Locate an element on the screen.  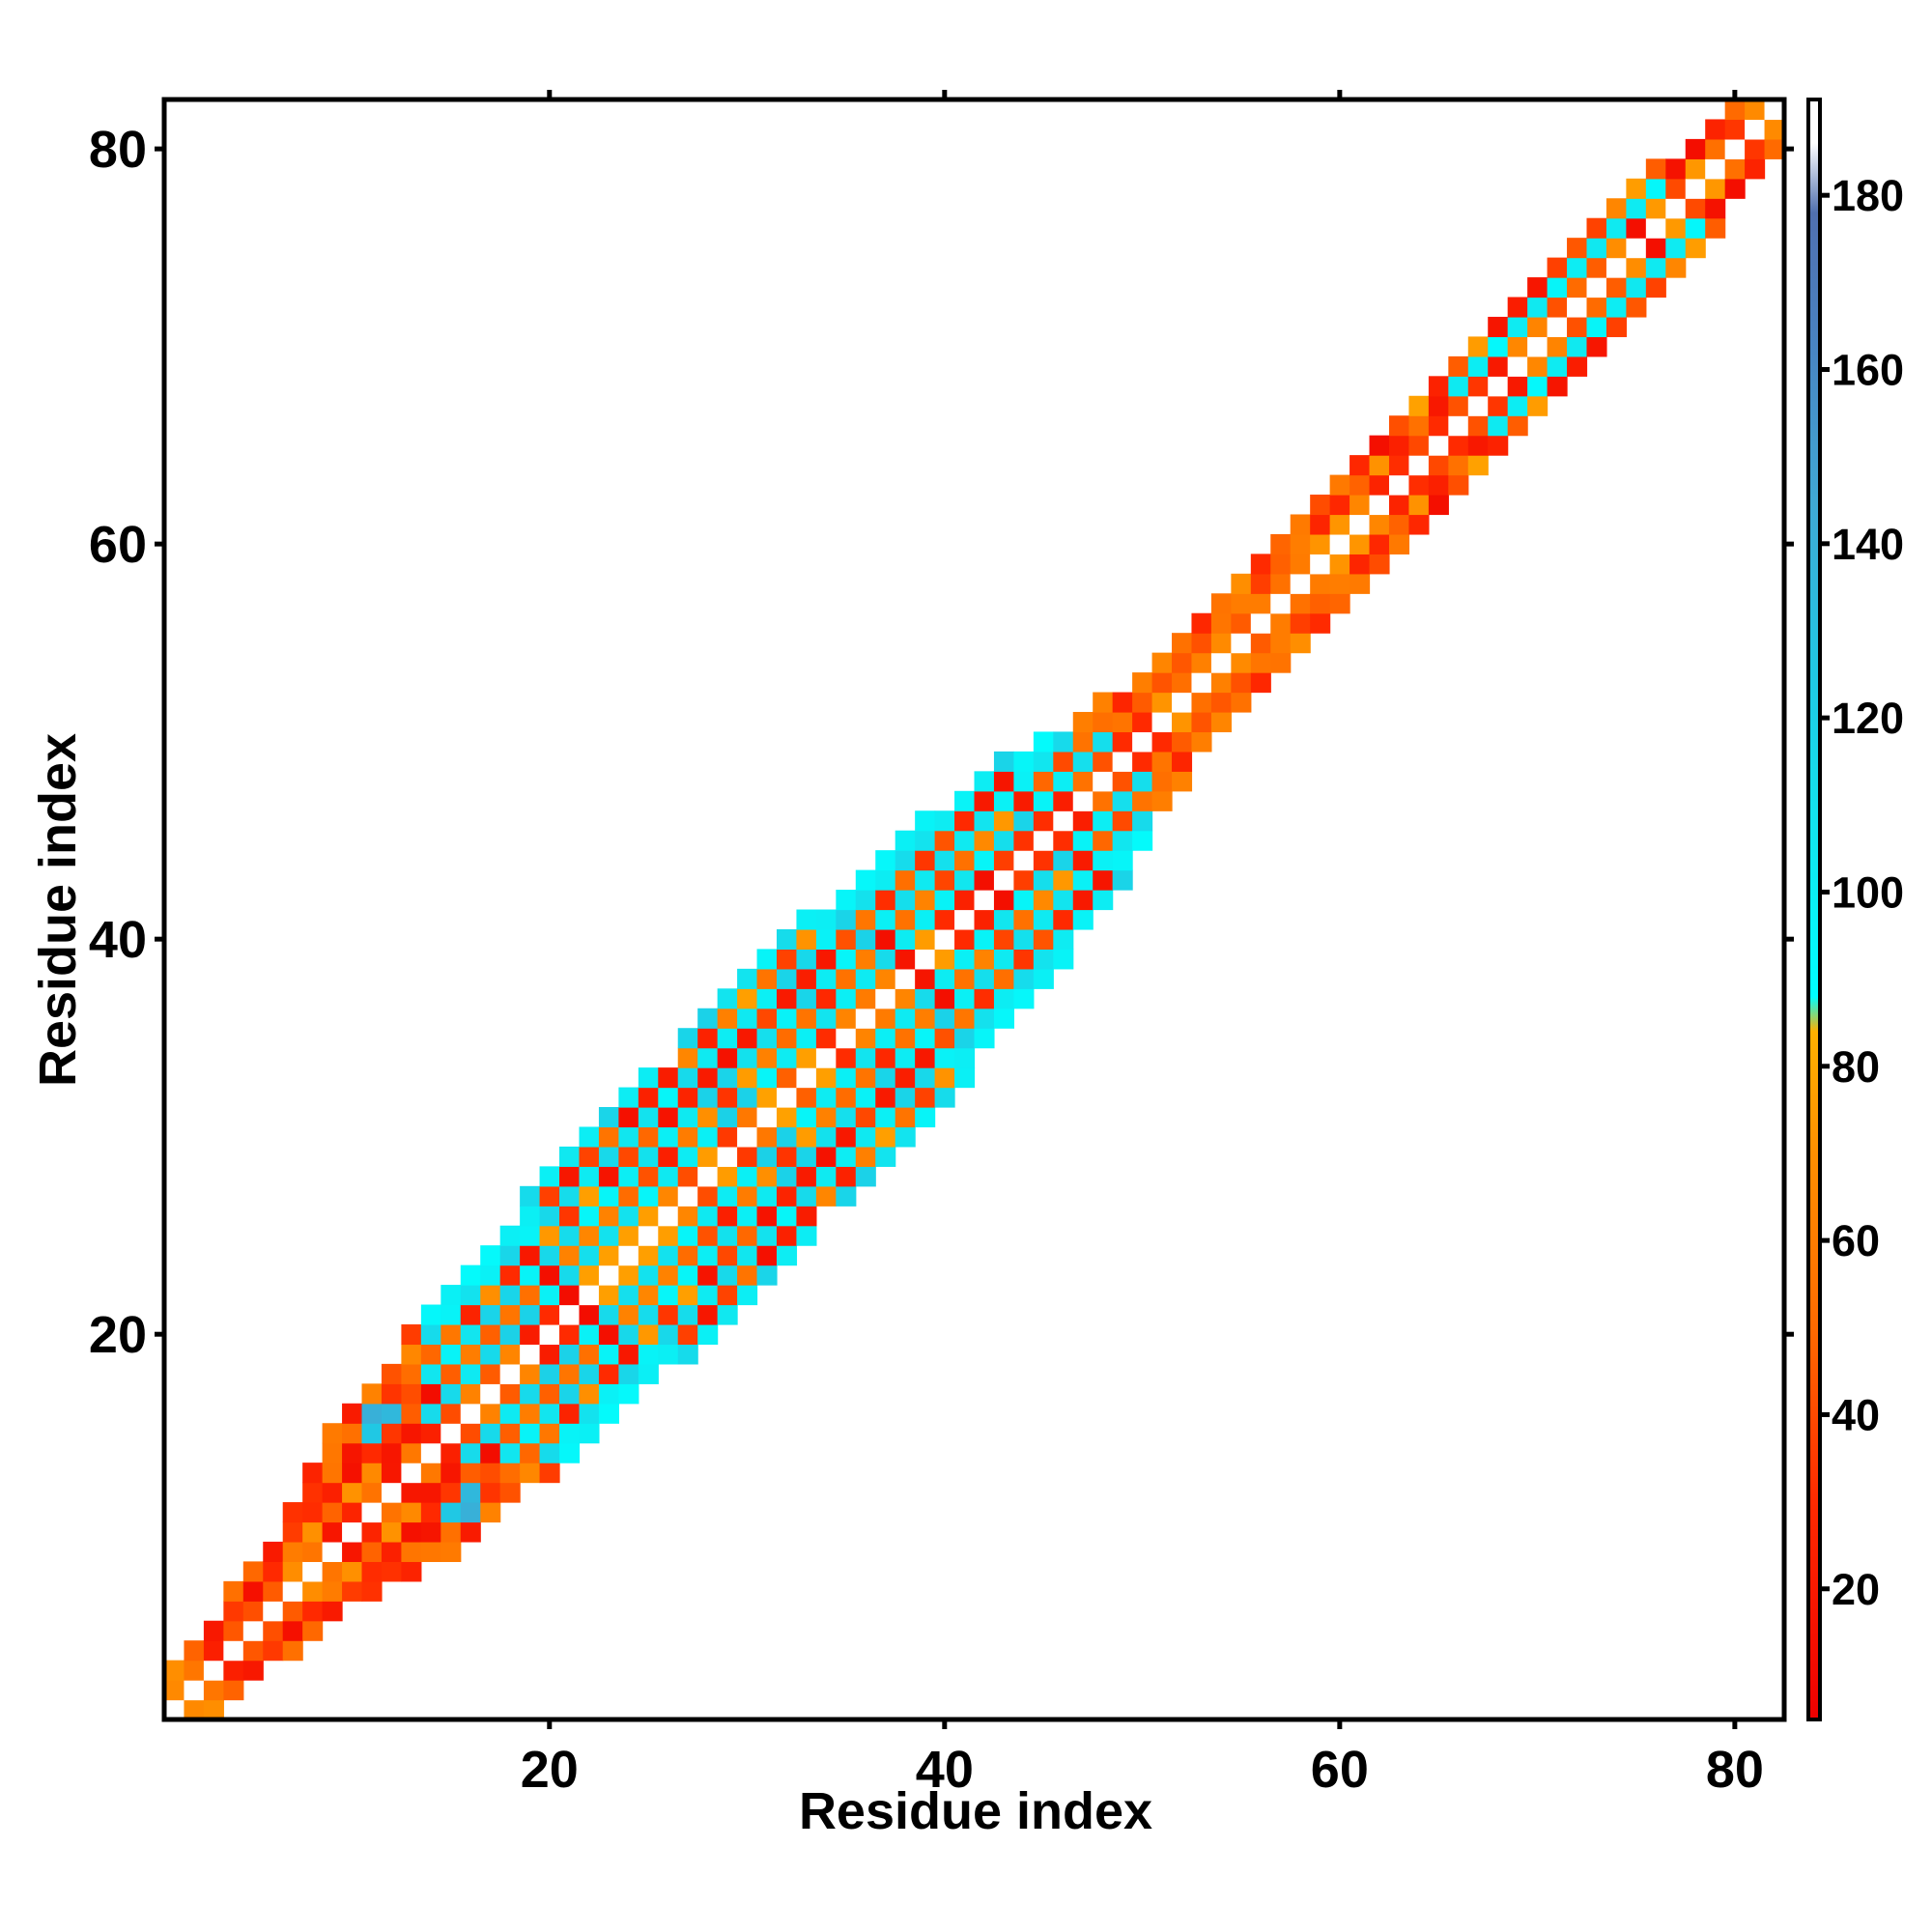
colorbar-tick-label: 180 is located at coordinates (1868, 195).